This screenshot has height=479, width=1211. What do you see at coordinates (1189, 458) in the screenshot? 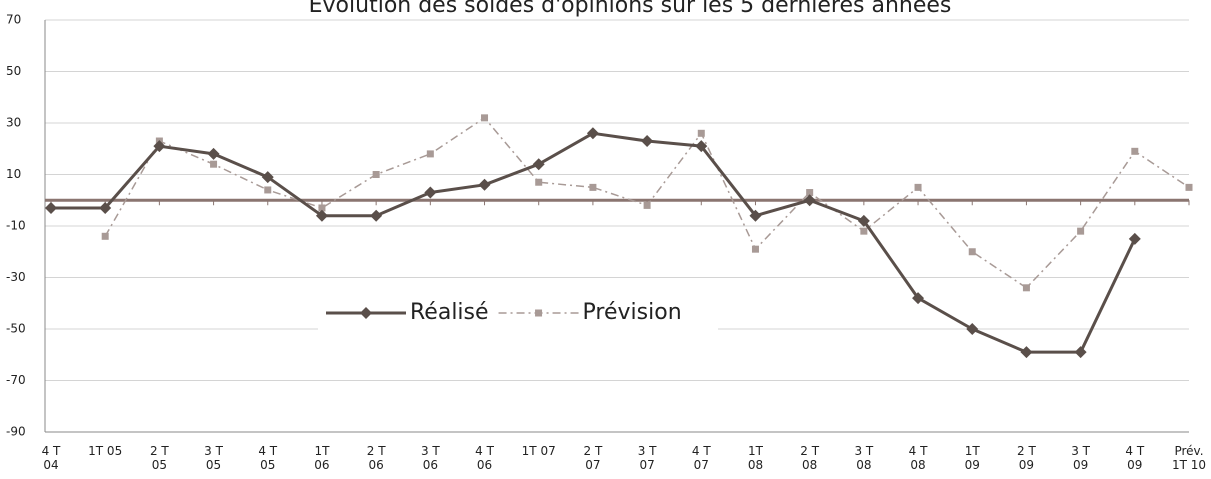
I see `x-tick-label: Prév. 1T 10` at bounding box center [1189, 458].